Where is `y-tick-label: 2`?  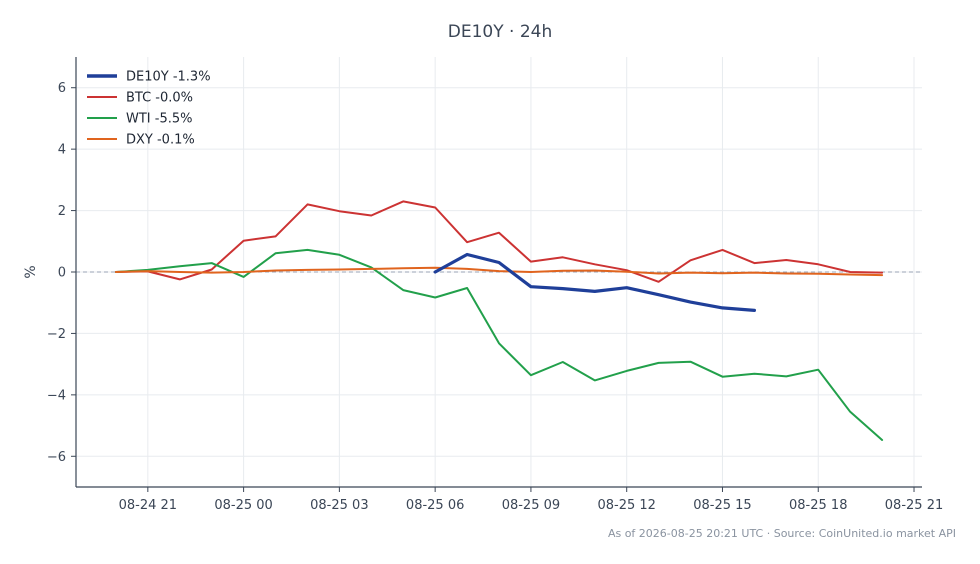
y-tick-label: 2 is located at coordinates (62, 211).